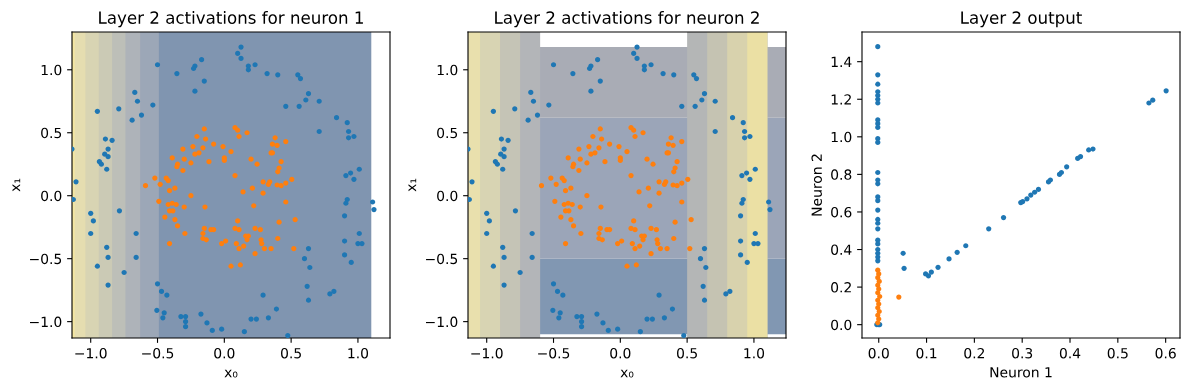 The height and width of the screenshot is (390, 1189). What do you see at coordinates (841, 174) in the screenshot?
I see `y-tick-label: 0.8` at bounding box center [841, 174].